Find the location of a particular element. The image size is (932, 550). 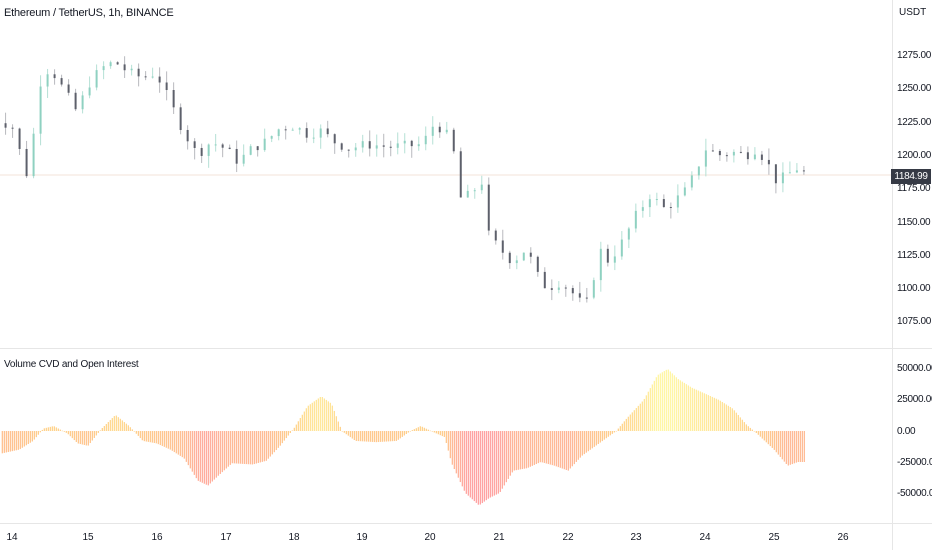

date-label: 23 is located at coordinates (636, 537).